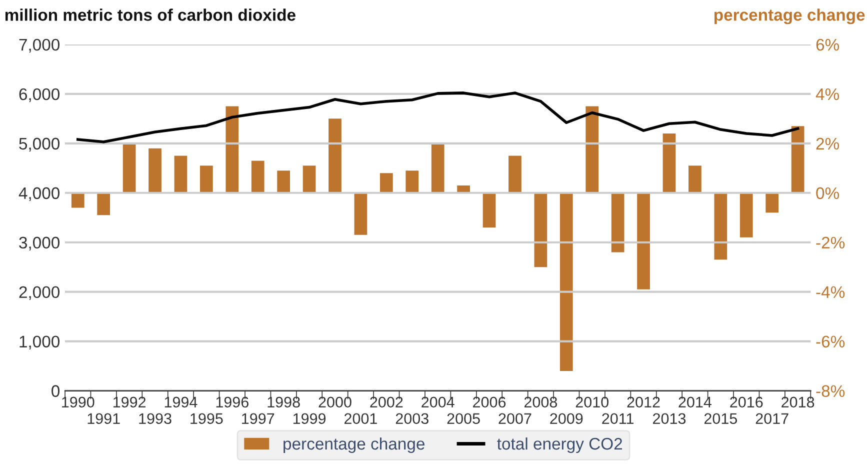 The height and width of the screenshot is (468, 867). I want to click on x-tick-label: 1996, so click(232, 402).